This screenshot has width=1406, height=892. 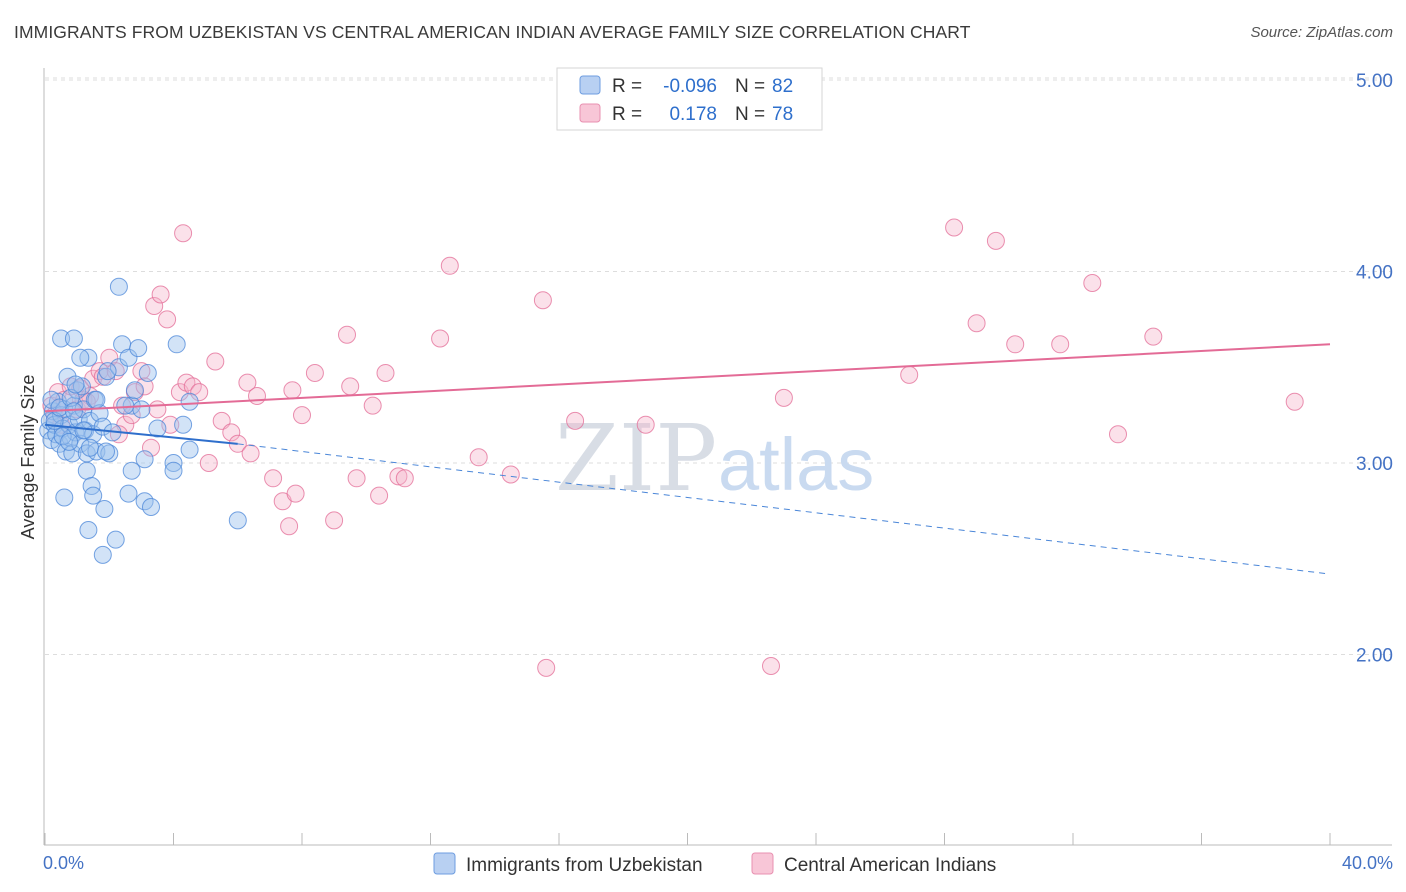 What do you see at coordinates (1374, 656) in the screenshot?
I see `y-tick-label: 2.00` at bounding box center [1374, 656].